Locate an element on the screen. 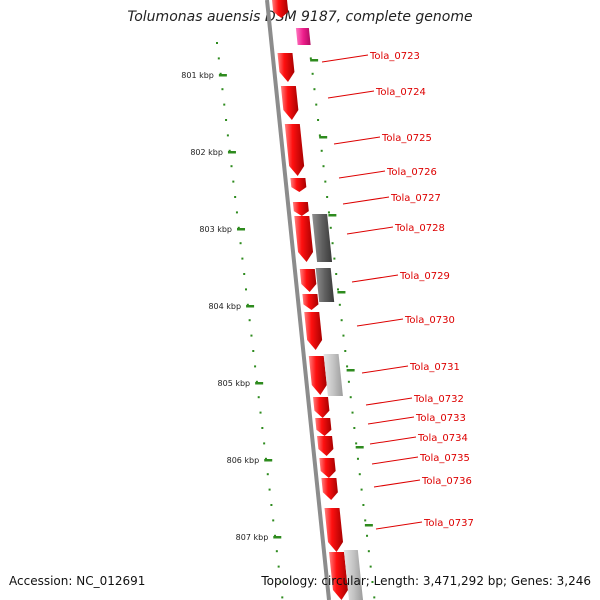  kbp-scale-label: 802 kbp is located at coordinates (206, 152).